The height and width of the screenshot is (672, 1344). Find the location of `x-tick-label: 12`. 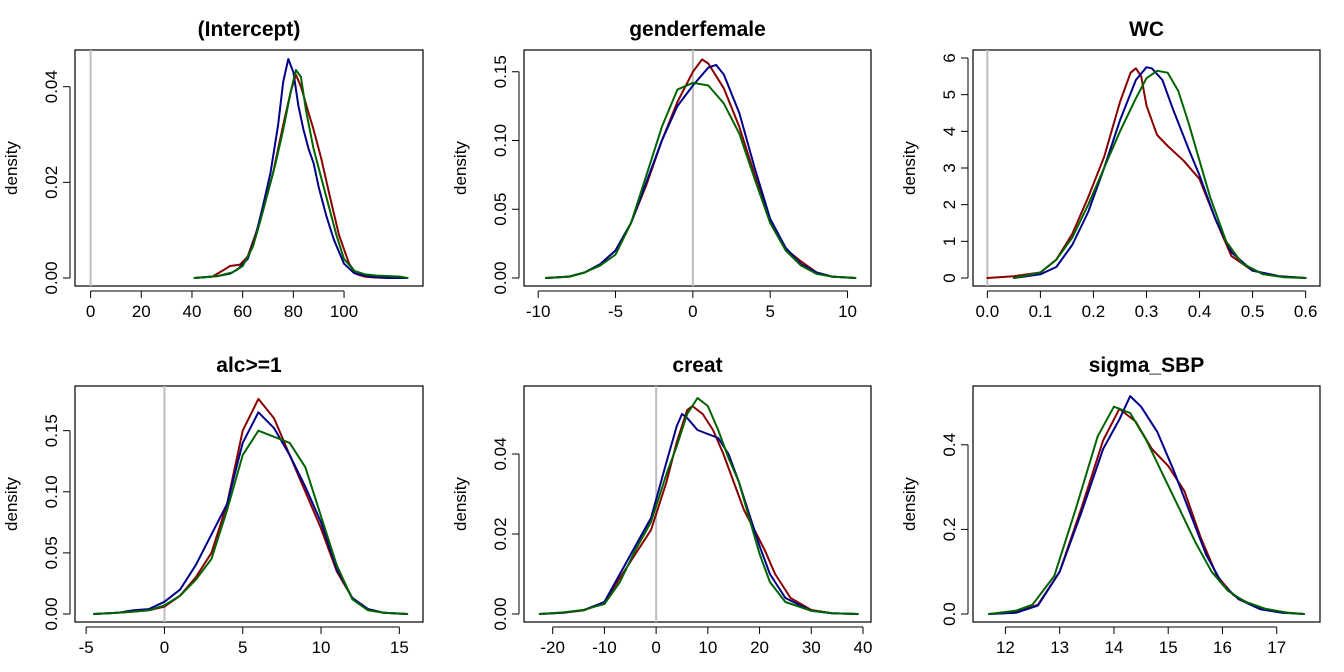

x-tick-label: 12 is located at coordinates (1005, 647).